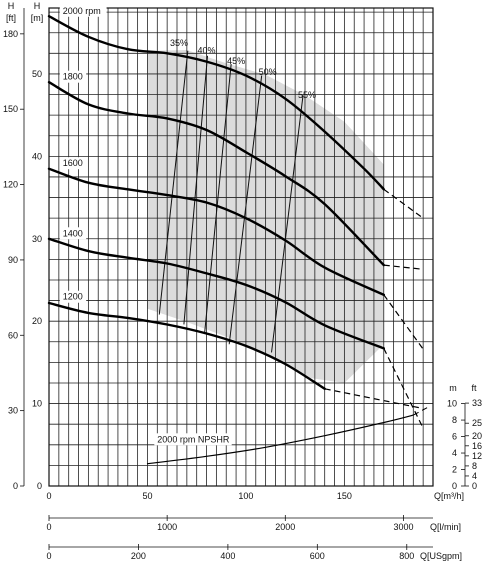  Describe the element at coordinates (37, 239) in the screenshot. I see `y-tick-m: 30` at that location.